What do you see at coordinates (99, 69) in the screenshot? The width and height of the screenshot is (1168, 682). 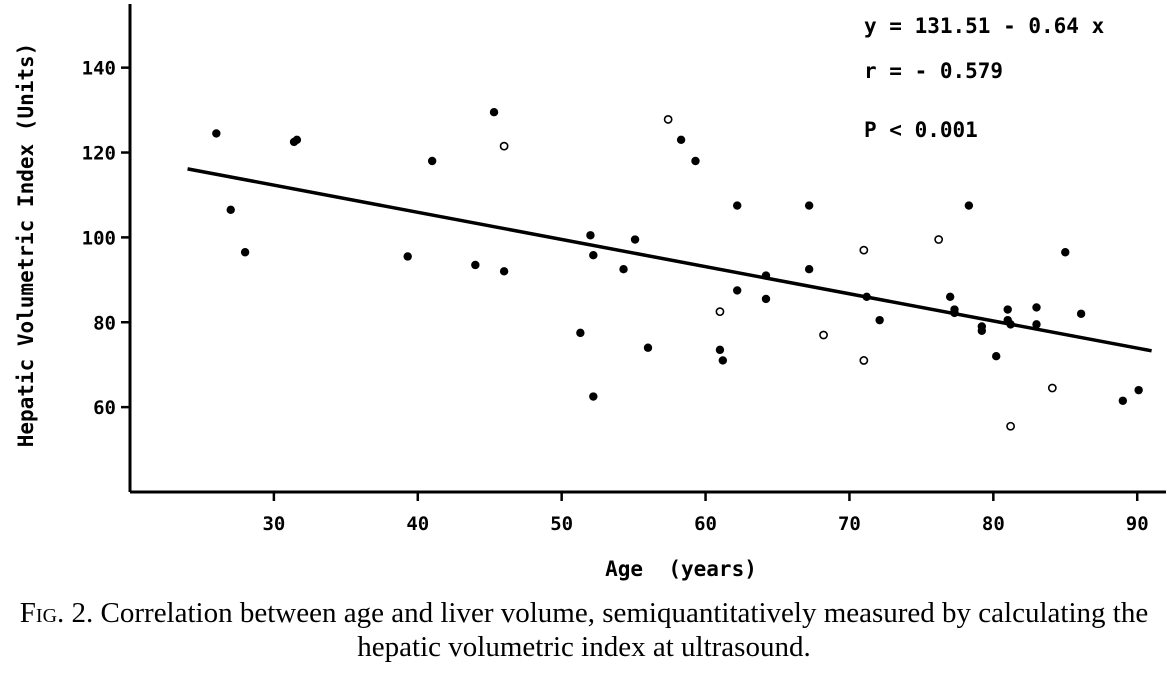 I see `y-tick-label: 140` at bounding box center [99, 69].